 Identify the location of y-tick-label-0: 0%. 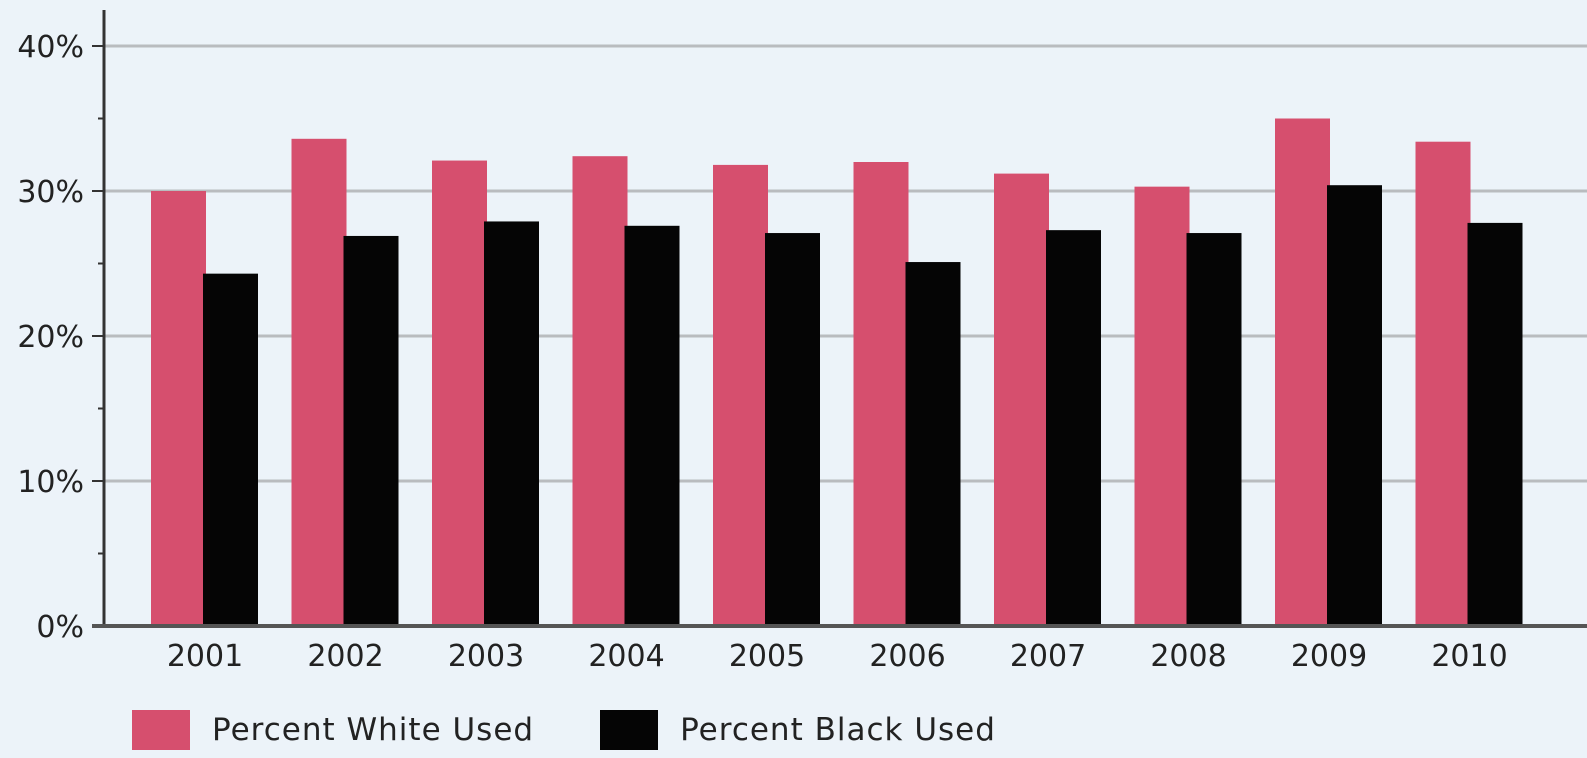
(60, 627).